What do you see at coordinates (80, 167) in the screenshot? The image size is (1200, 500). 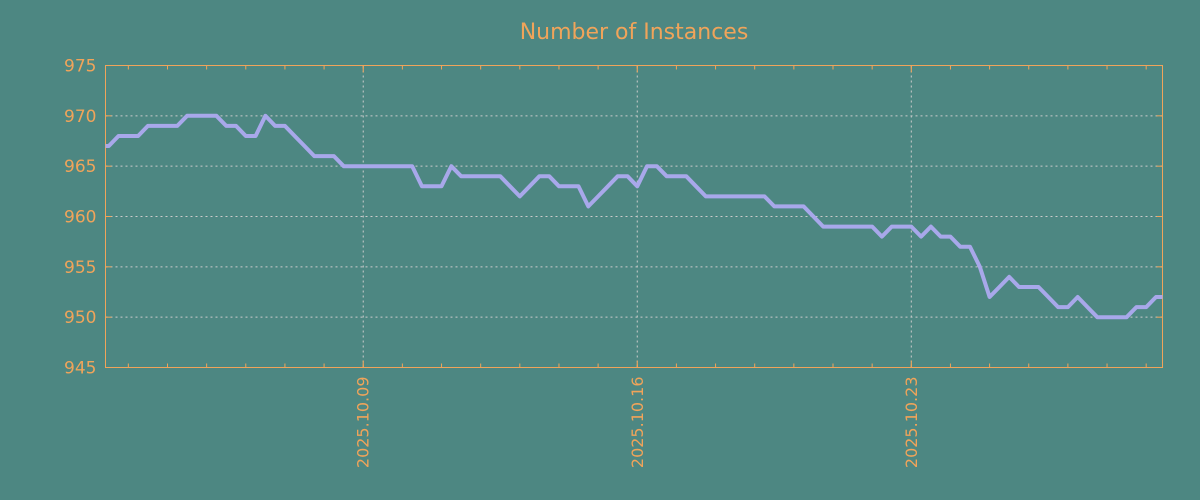 I see `y-axis-label: 965` at bounding box center [80, 167].